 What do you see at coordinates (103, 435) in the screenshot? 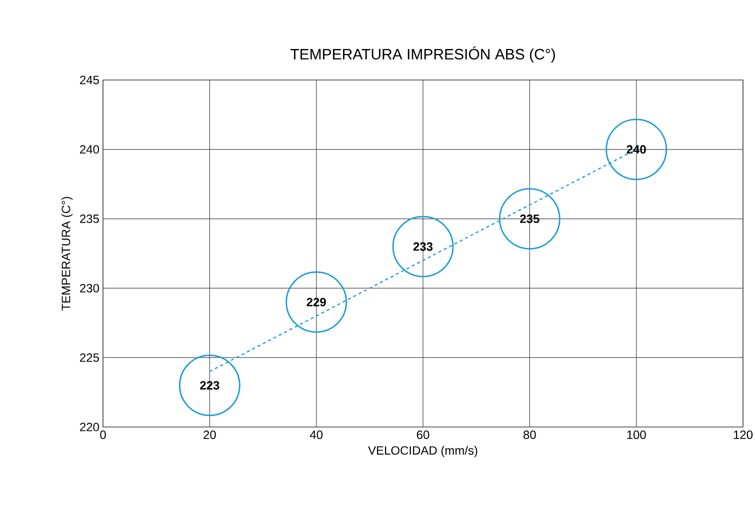
I see `x-tick-label: 0` at bounding box center [103, 435].